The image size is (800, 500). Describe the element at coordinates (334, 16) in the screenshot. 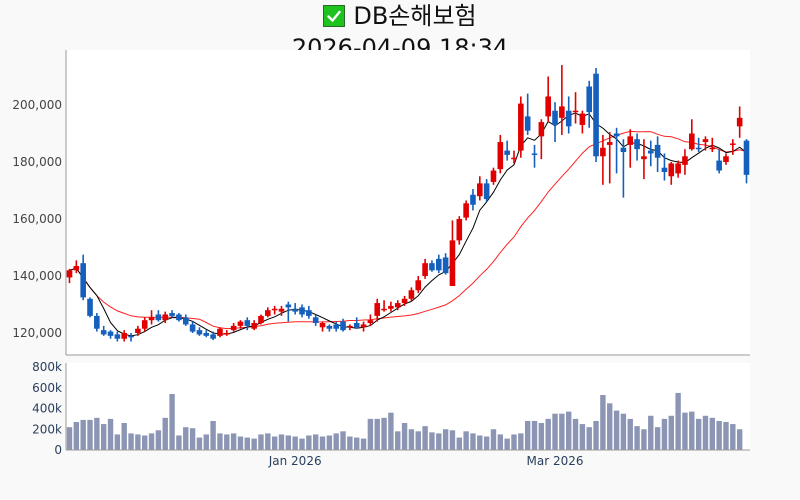

I see `check-mark-icon` at that location.